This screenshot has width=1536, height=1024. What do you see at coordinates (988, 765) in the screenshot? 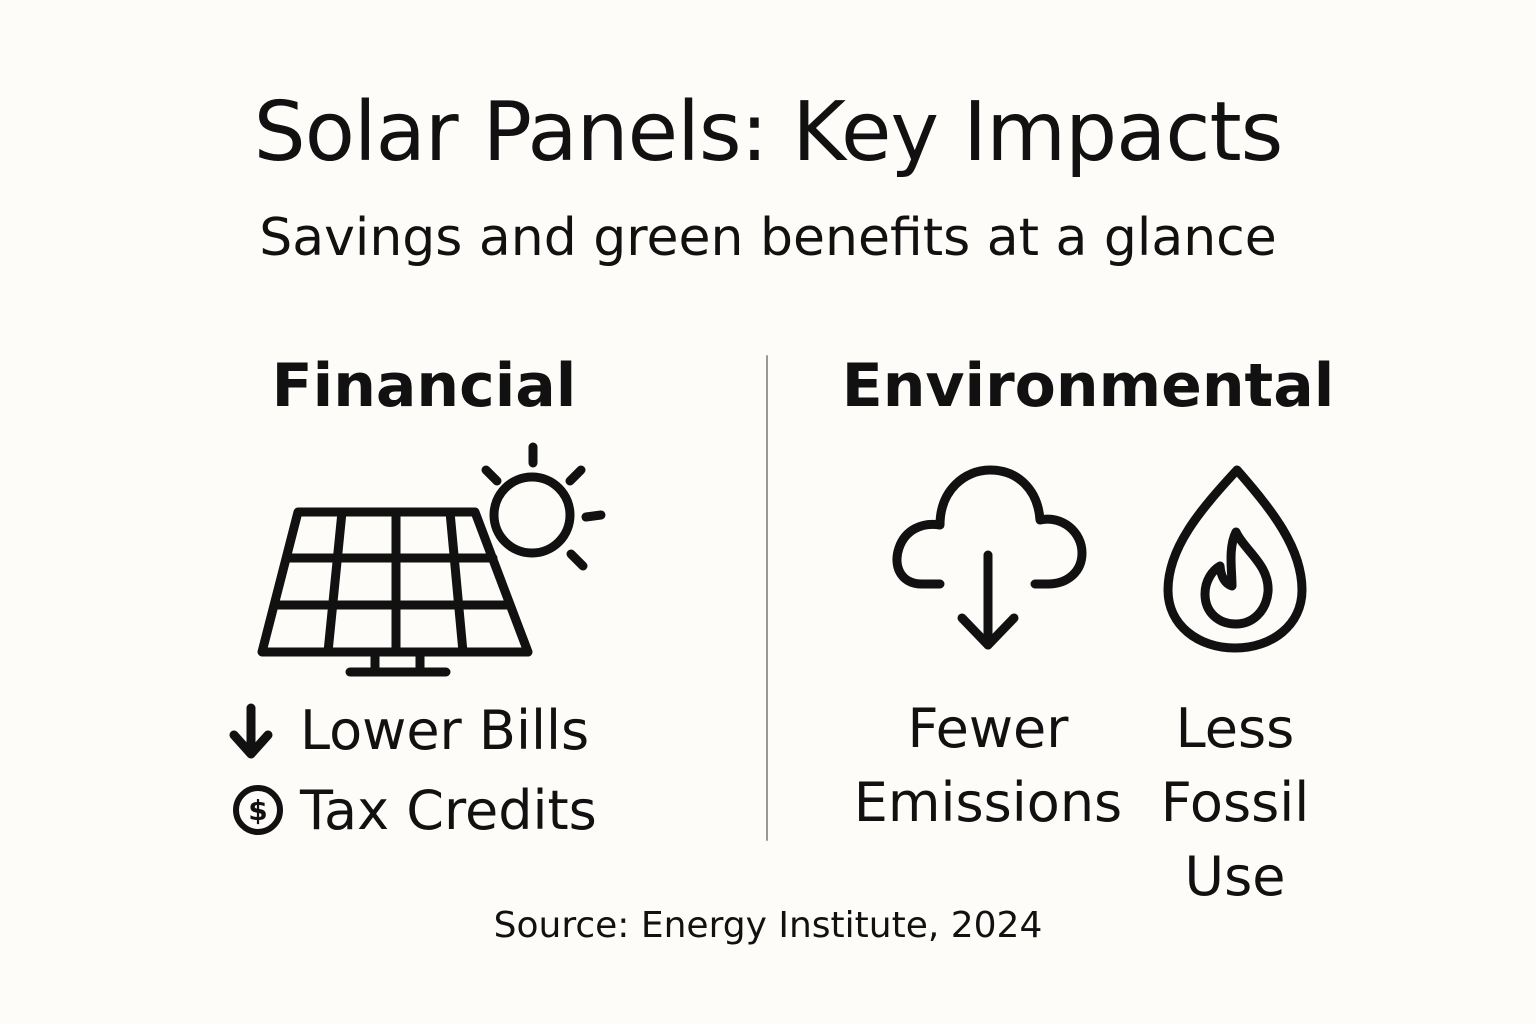
I see `benefit-label: Fewer Emissions` at bounding box center [988, 765].